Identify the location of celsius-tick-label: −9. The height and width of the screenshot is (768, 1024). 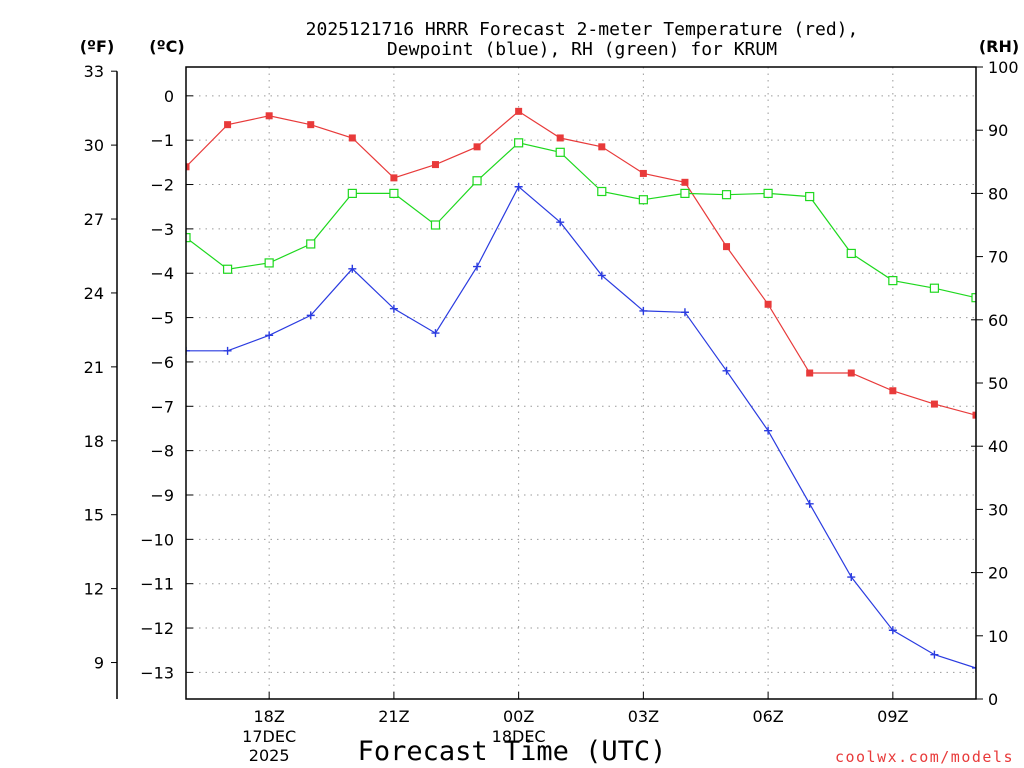
(162, 495).